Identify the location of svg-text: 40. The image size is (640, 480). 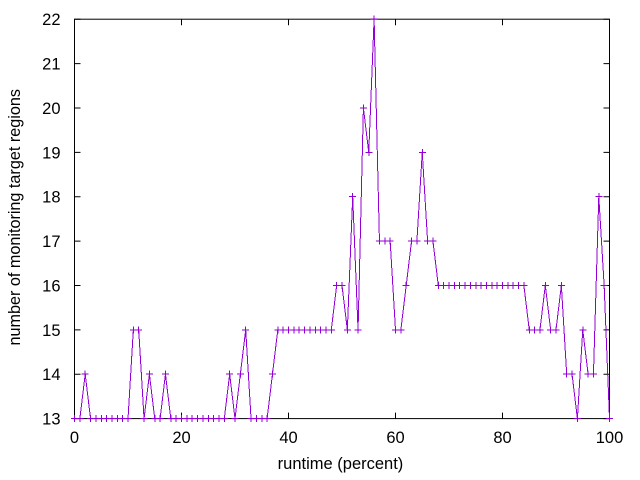
(288, 438).